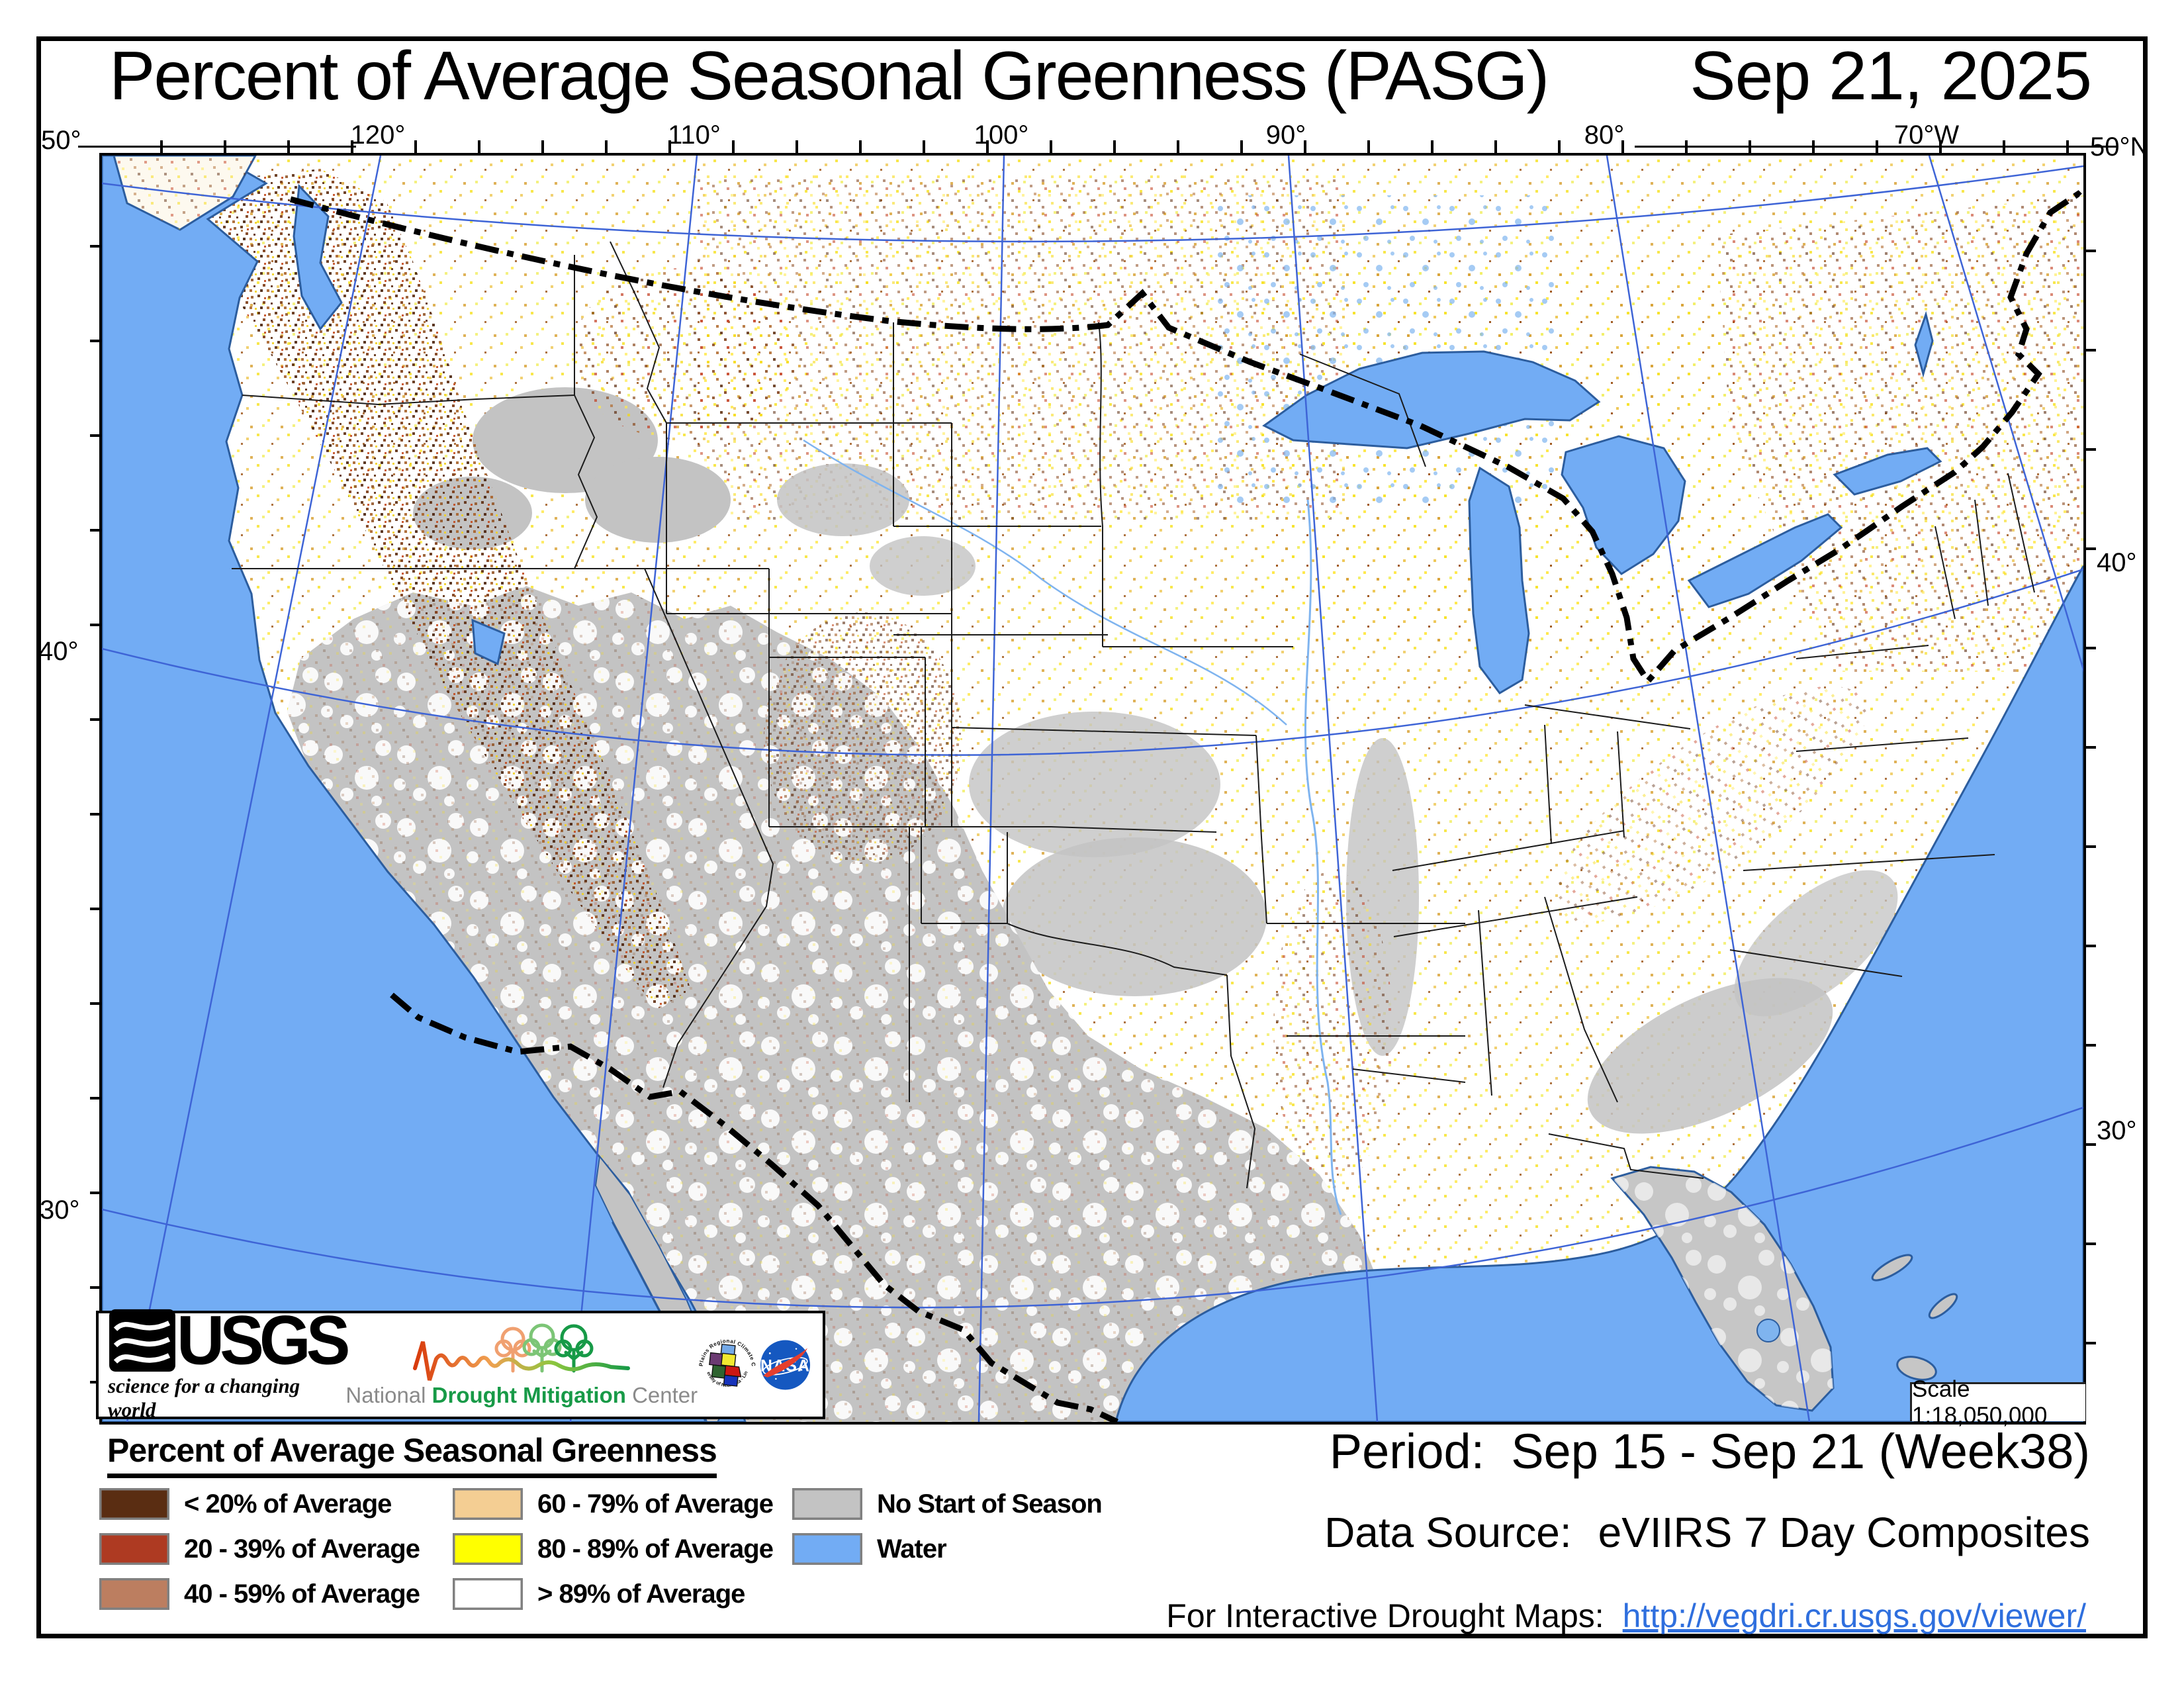 This screenshot has height=1688, width=2184. What do you see at coordinates (259, 1594) in the screenshot?
I see `legend-item-40-59: 40 - 59% of Average` at bounding box center [259, 1594].